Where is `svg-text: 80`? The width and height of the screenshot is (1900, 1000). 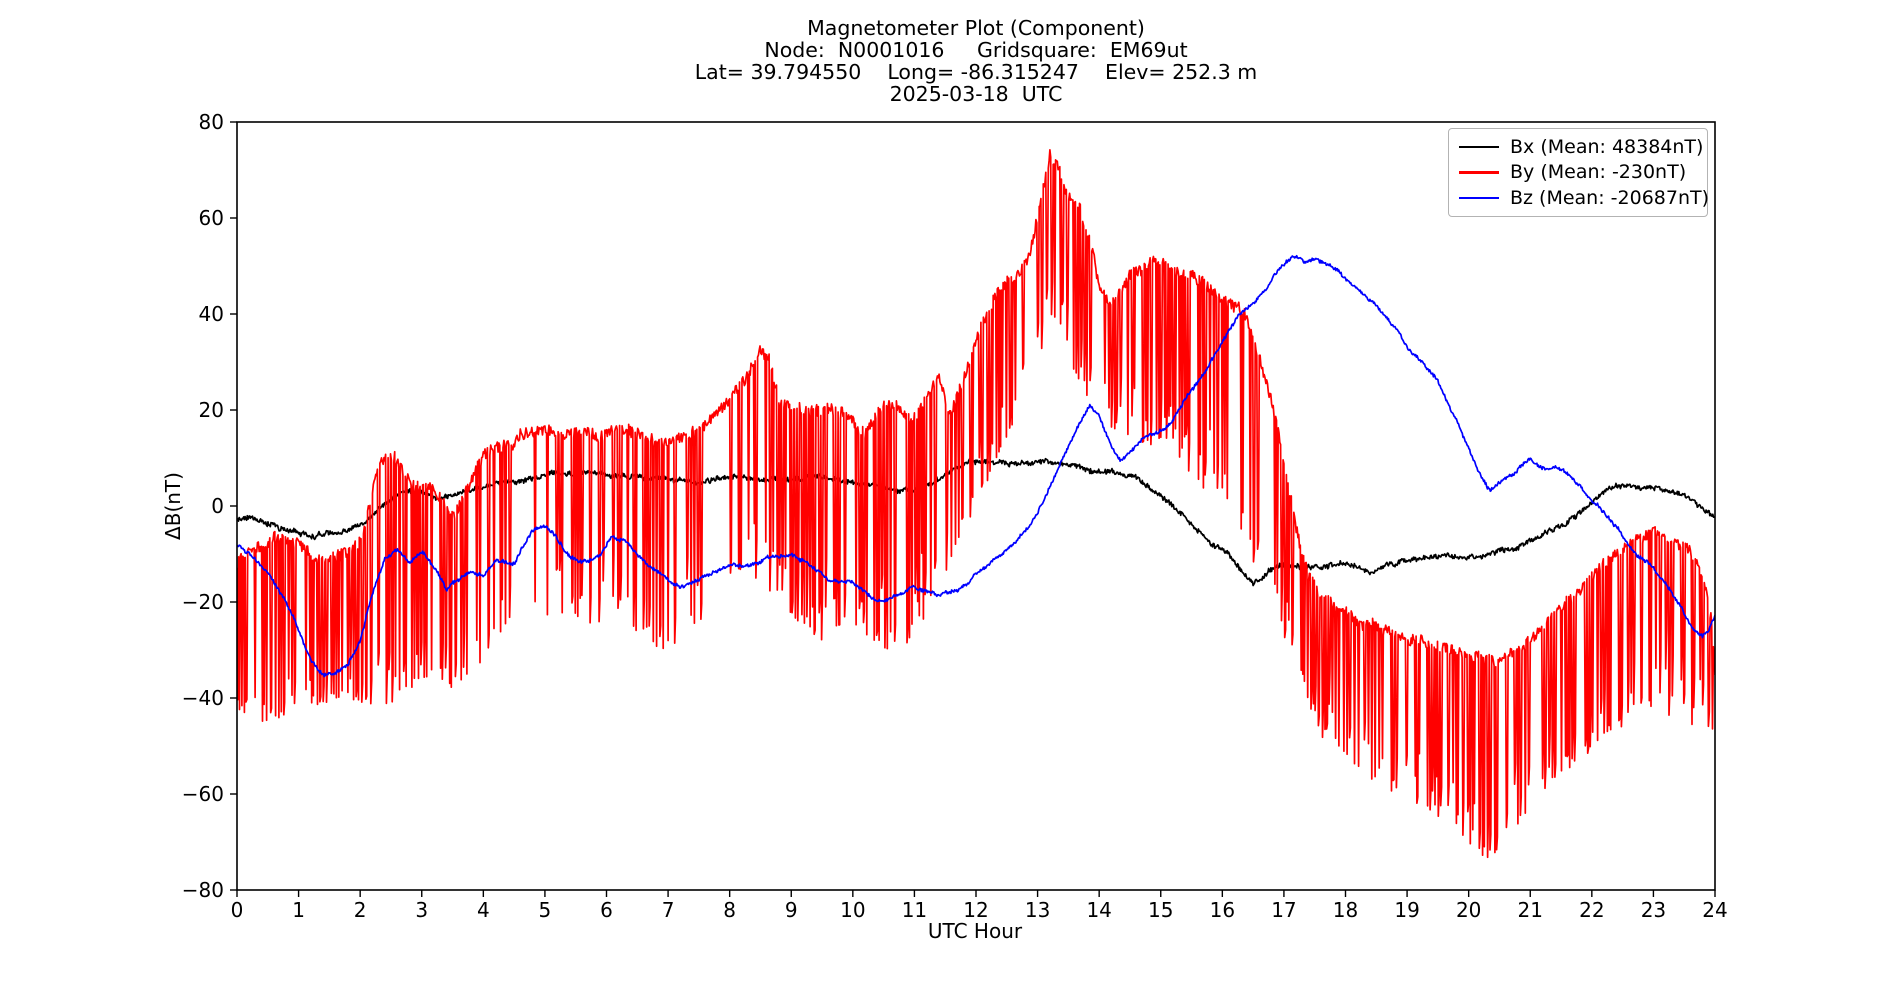
svg-text: 80 is located at coordinates (211, 122).